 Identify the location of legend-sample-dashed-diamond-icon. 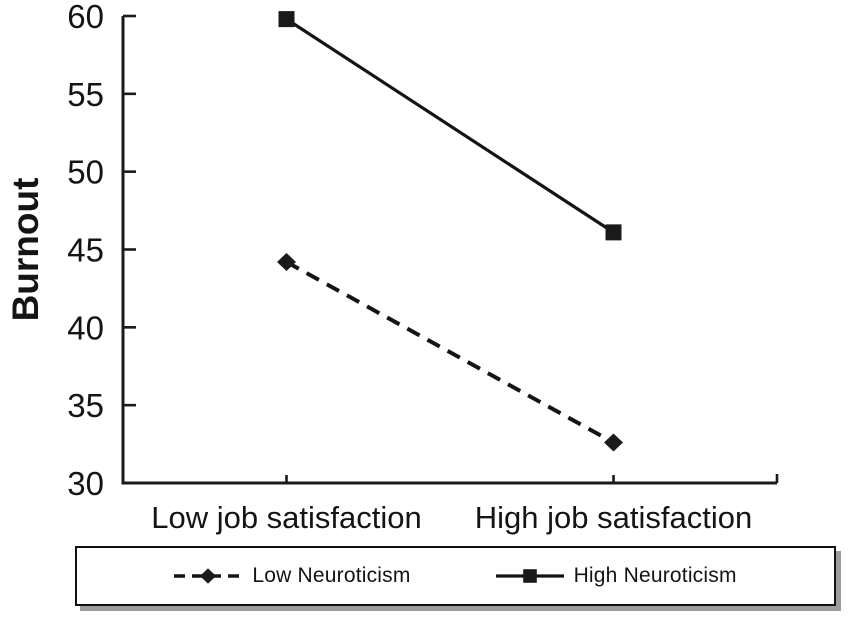
(208, 576).